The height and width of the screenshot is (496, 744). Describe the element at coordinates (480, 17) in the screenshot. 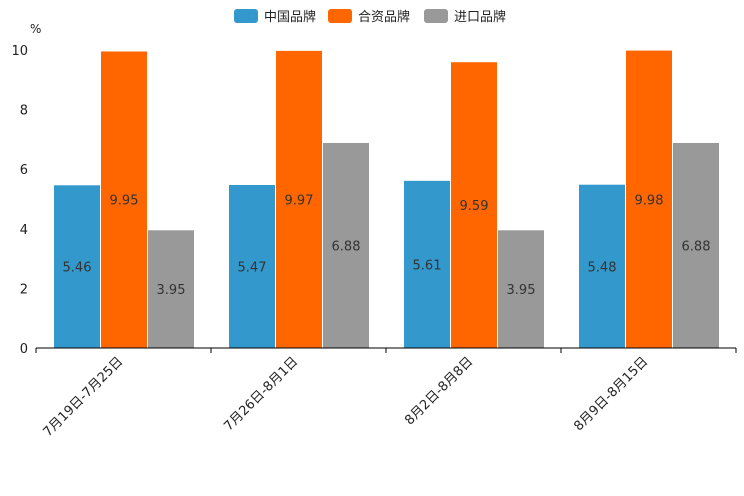

I see `legend-label-3: 进口品牌` at that location.